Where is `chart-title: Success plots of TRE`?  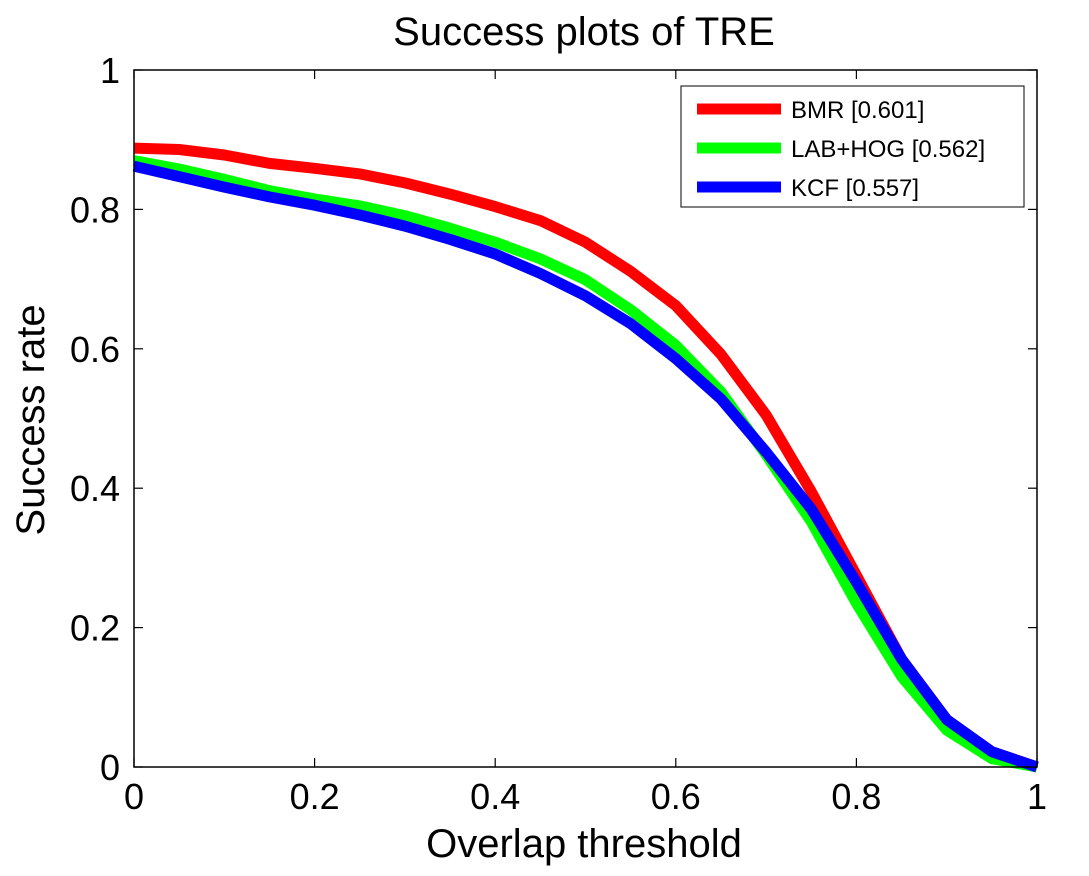 chart-title: Success plots of TRE is located at coordinates (584, 32).